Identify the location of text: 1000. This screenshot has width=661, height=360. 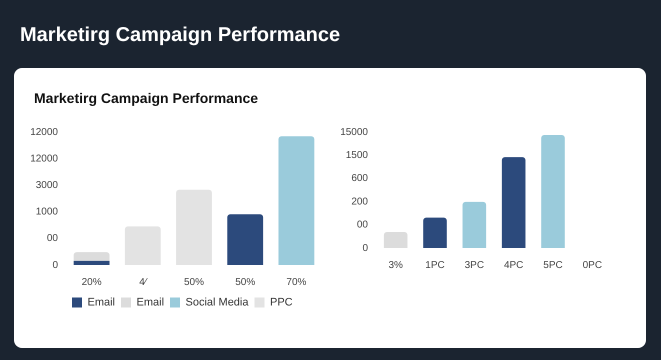
(47, 212).